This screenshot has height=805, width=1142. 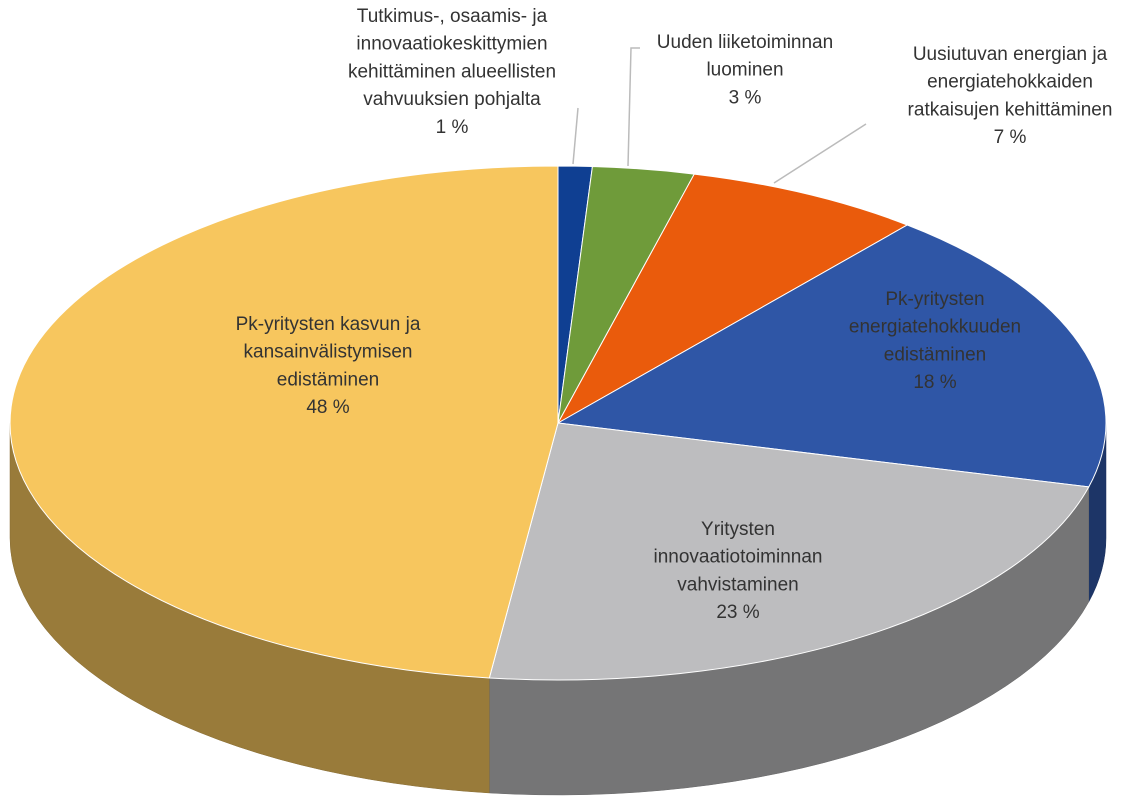 What do you see at coordinates (745, 97) in the screenshot?
I see `value-label: 3 %` at bounding box center [745, 97].